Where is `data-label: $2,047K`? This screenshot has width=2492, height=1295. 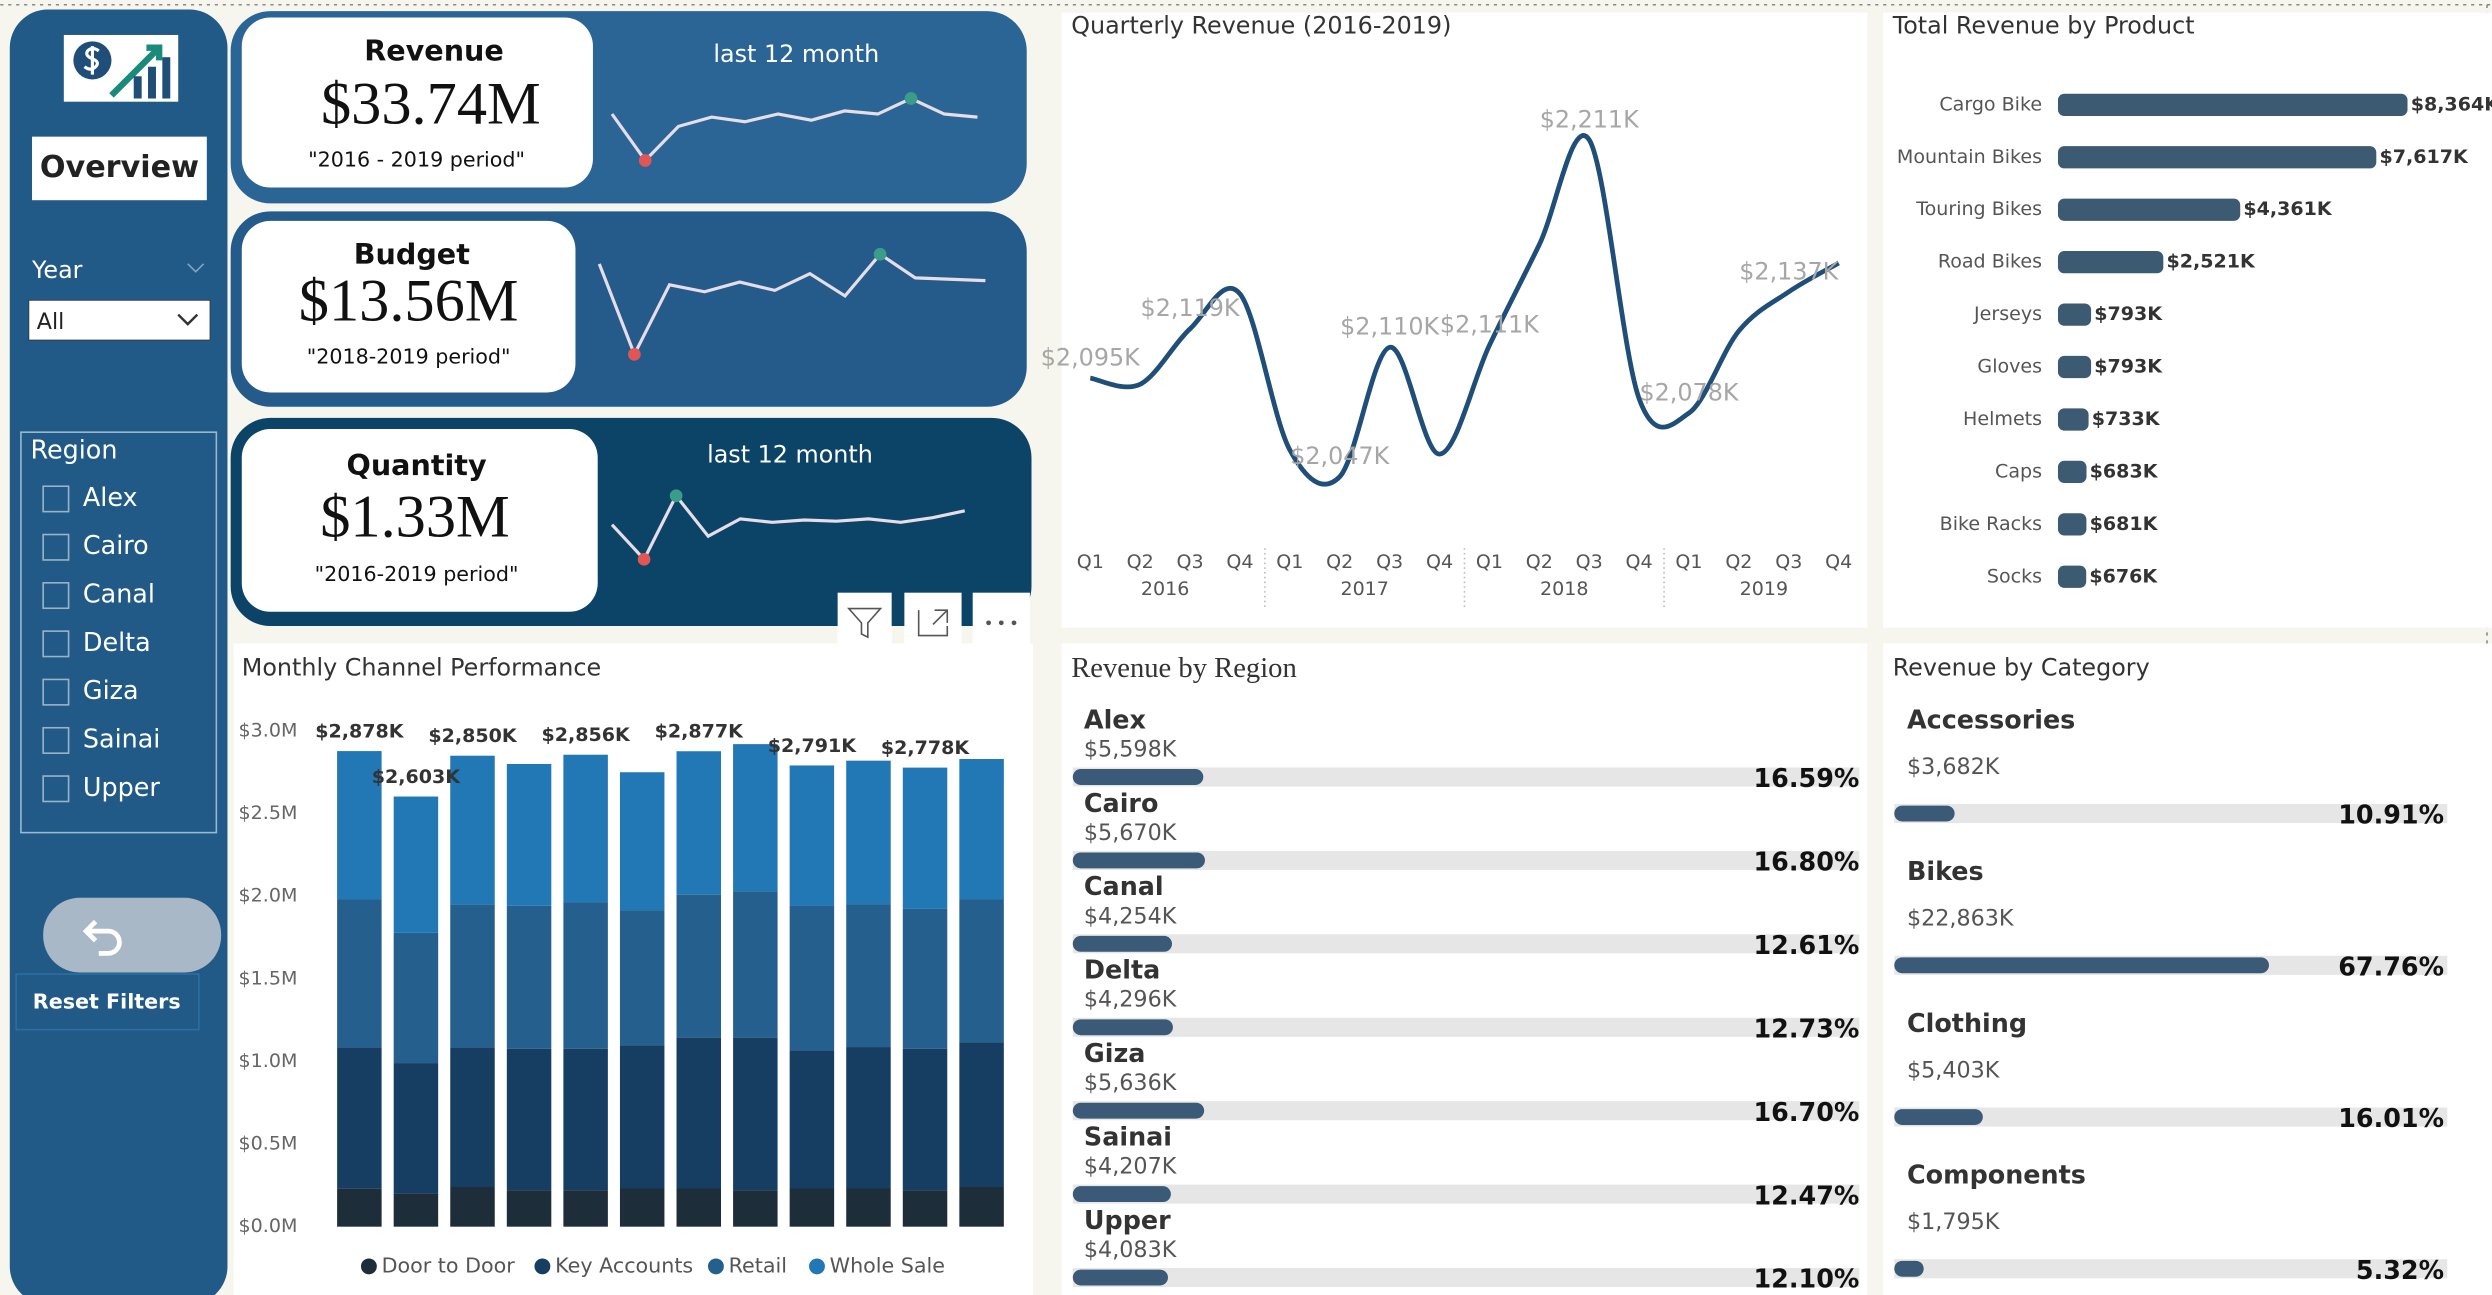 data-label: $2,047K is located at coordinates (1340, 456).